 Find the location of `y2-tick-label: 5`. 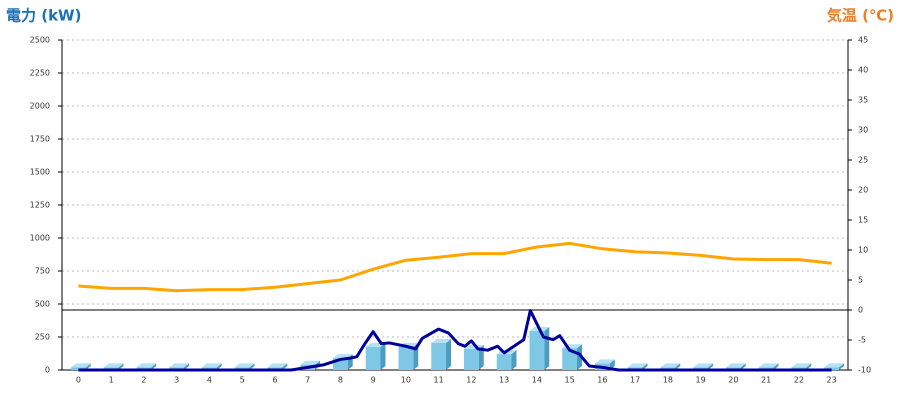

y2-tick-label: 5 is located at coordinates (860, 280).